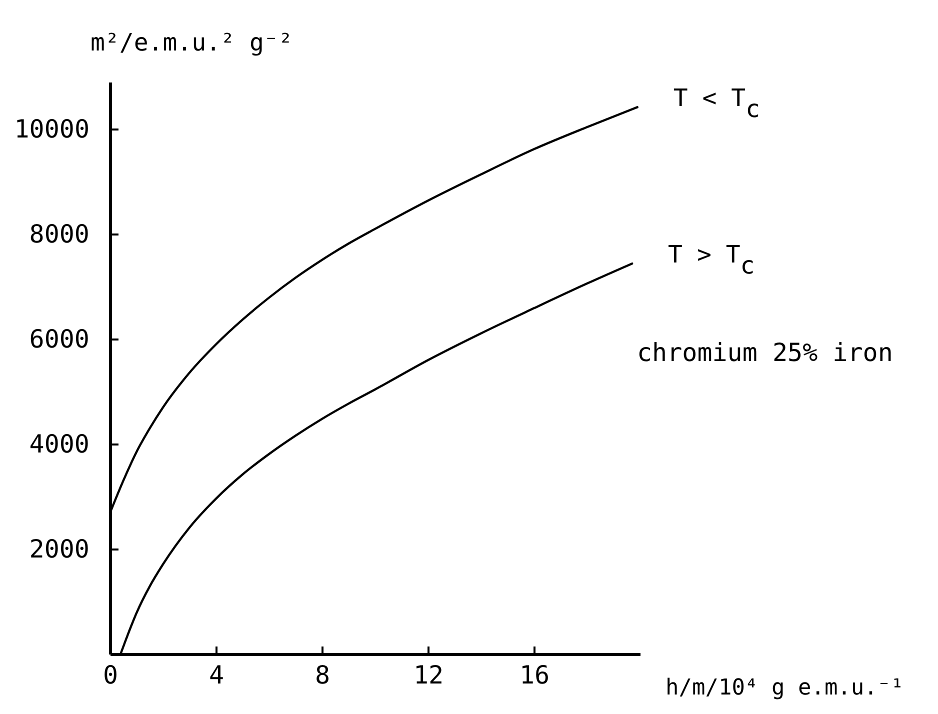  Describe the element at coordinates (428, 675) in the screenshot. I see `x-tick-label: 12` at that location.